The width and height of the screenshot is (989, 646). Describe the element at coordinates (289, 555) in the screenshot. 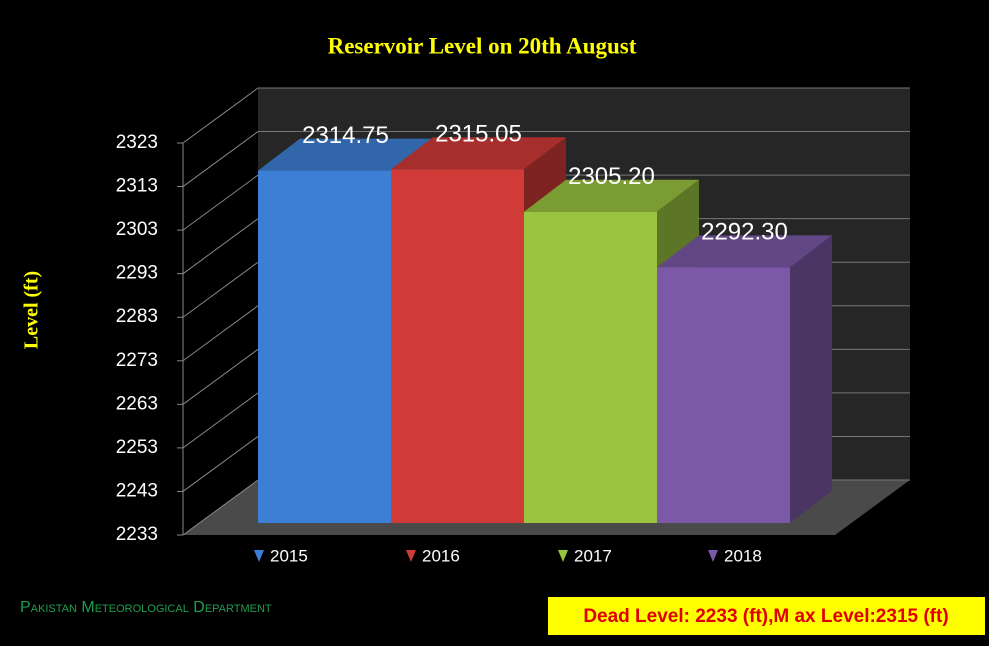

I see `legend-label: 2015` at that location.